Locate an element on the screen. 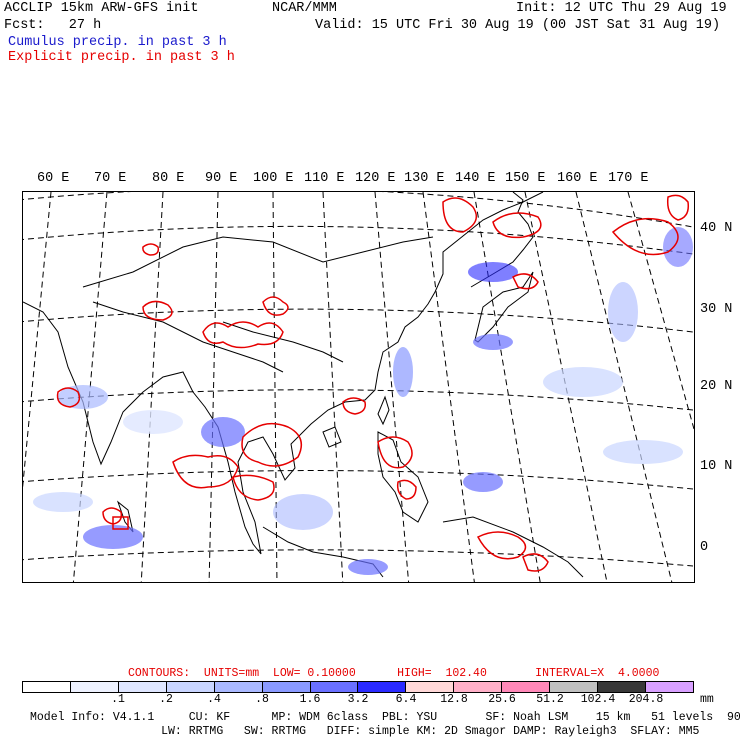 This screenshot has height=740, width=740. lon-label-120e: 120 E is located at coordinates (375, 178).